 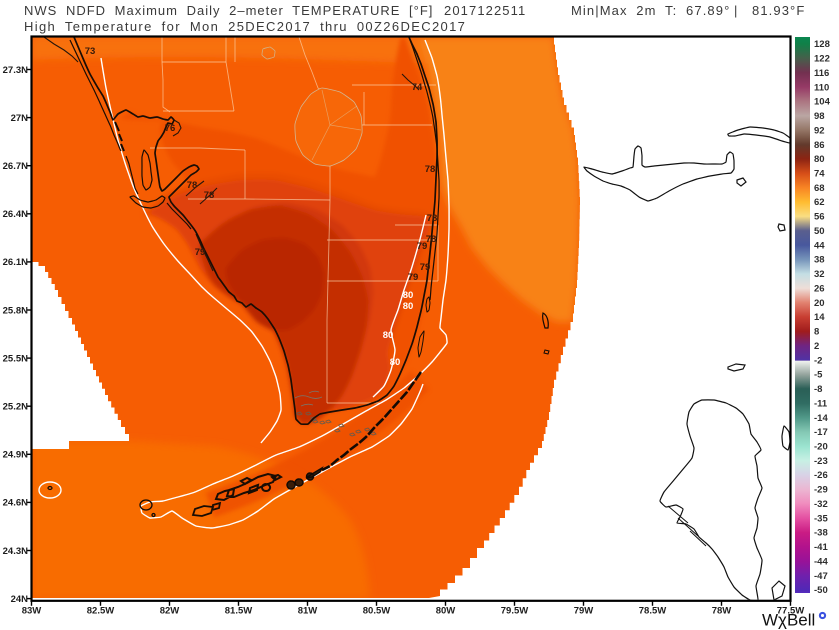 I want to click on svg-text: -20, so click(x=821, y=447).